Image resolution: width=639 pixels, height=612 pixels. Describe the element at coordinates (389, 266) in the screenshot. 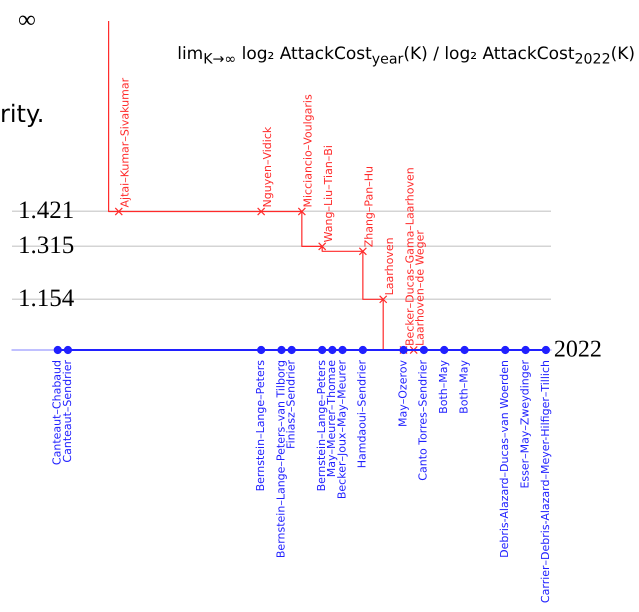

I see `data-label: Laarhoven` at that location.